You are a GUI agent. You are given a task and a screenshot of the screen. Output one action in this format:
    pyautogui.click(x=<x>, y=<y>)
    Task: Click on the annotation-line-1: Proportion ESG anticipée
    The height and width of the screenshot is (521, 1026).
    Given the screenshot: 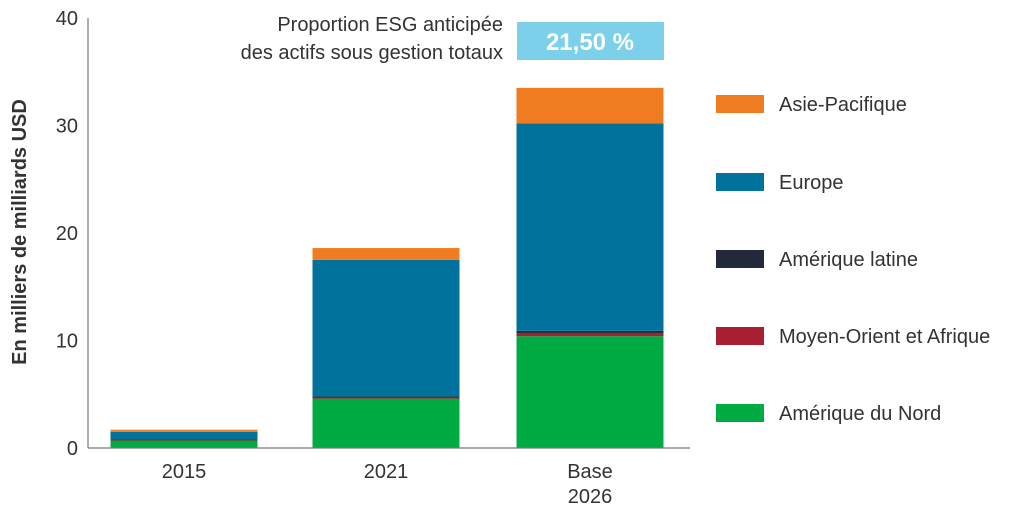 What is the action you would take?
    pyautogui.click(x=390, y=25)
    